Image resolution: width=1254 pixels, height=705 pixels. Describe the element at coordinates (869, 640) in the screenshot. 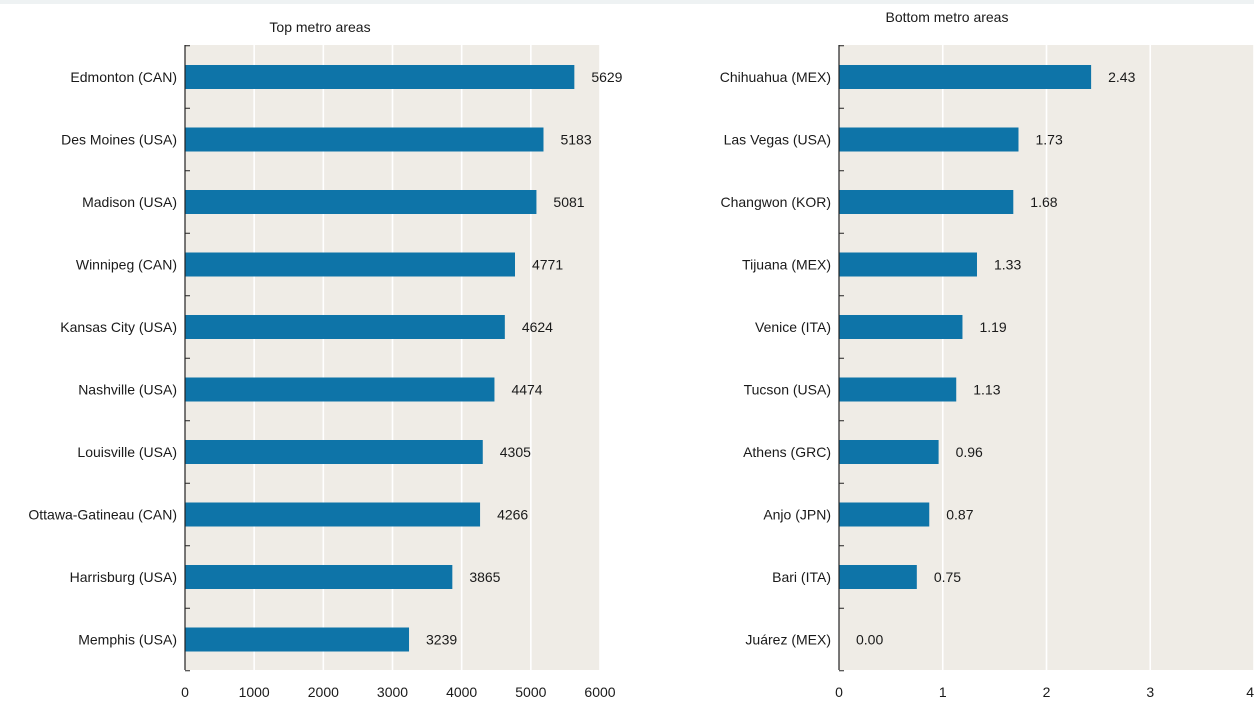

I see `data-label: 0.00` at that location.